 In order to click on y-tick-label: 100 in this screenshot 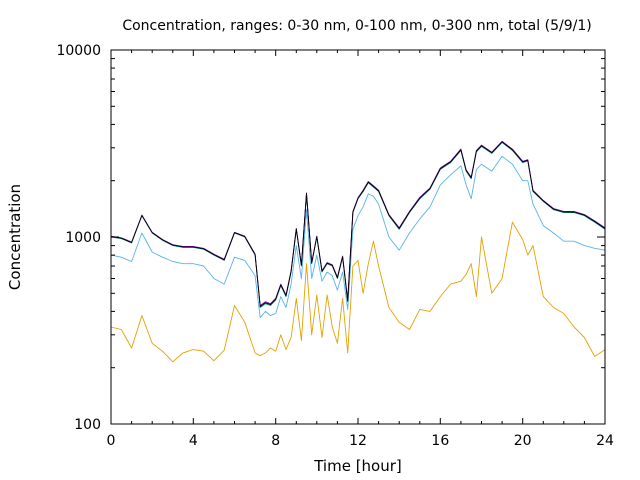, I will do `click(87, 425)`.